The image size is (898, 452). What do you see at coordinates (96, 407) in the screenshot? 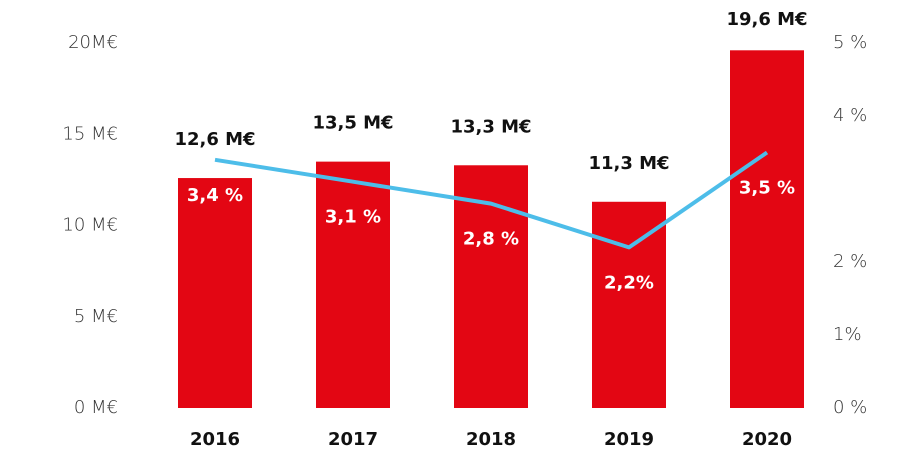
I see `y-tick-label: 0 M€` at bounding box center [96, 407].